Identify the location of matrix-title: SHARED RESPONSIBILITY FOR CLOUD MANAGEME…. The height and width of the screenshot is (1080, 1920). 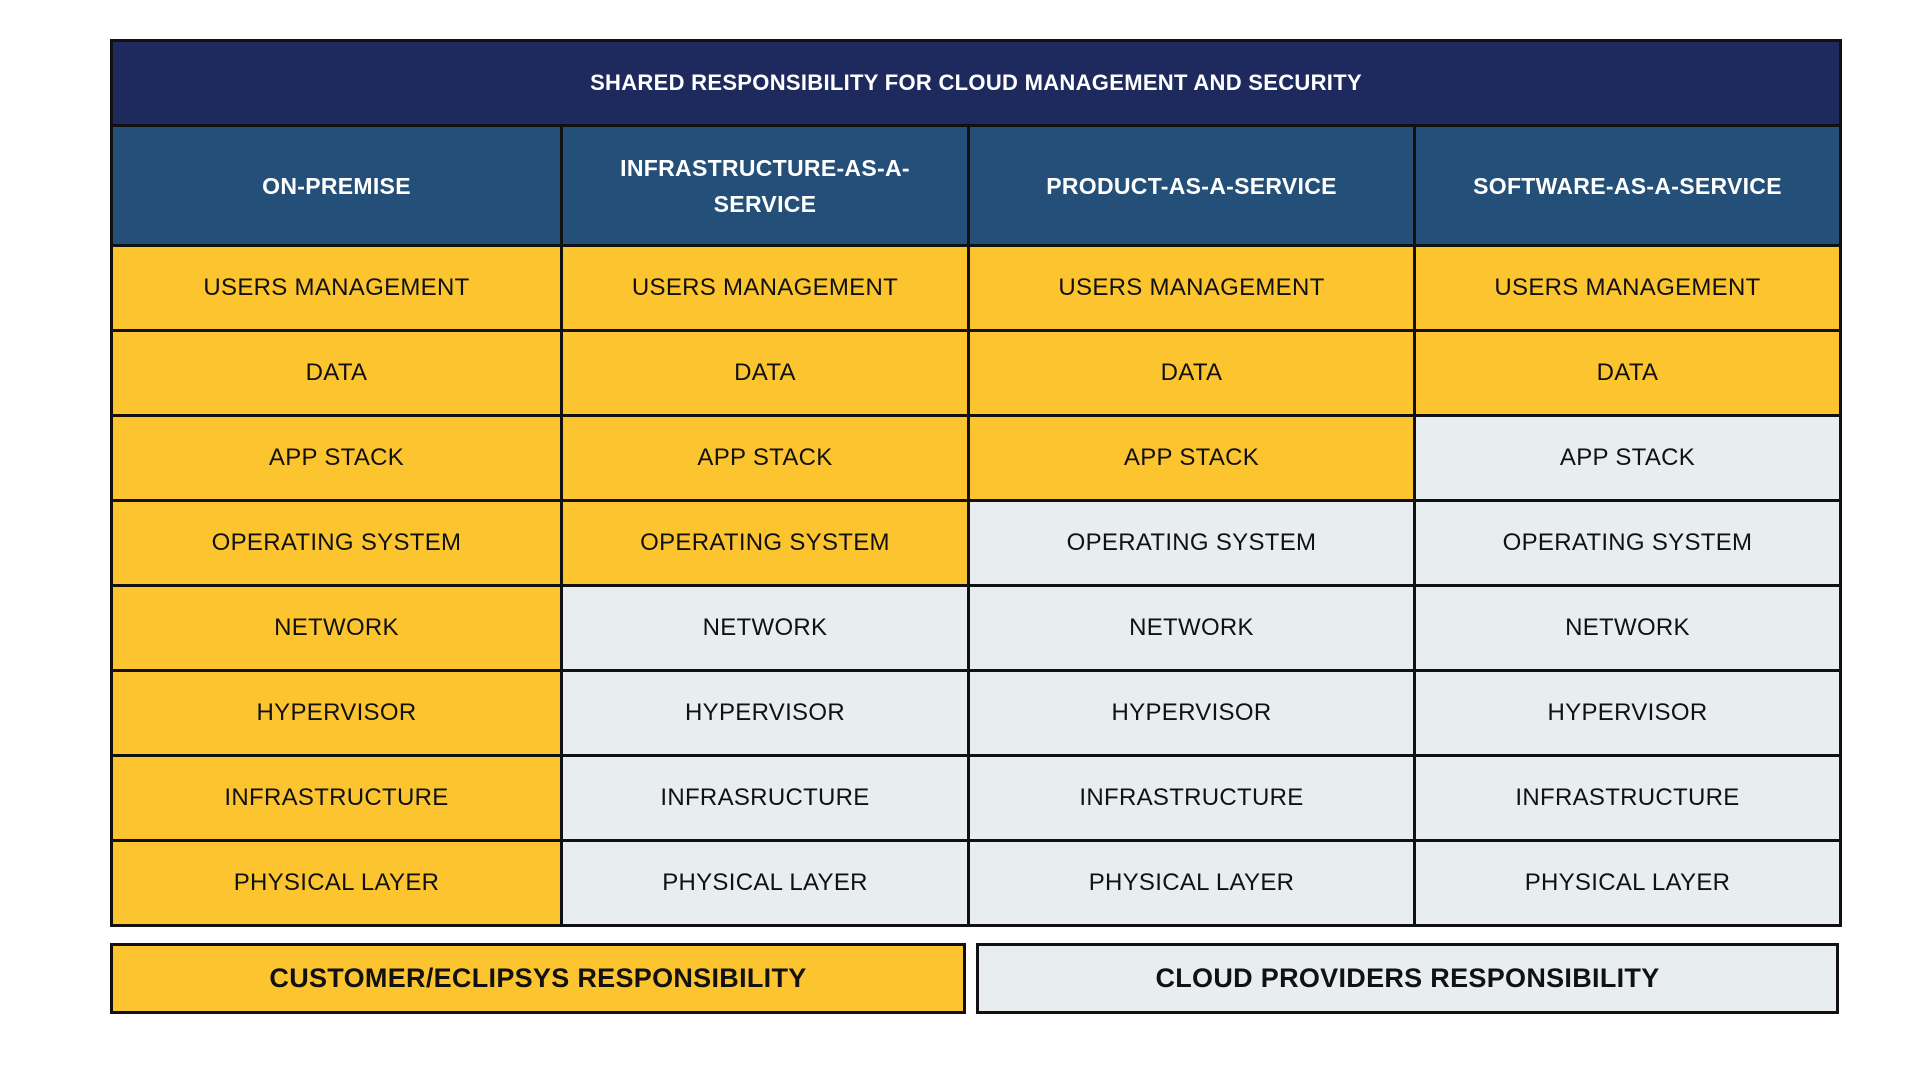
(976, 83).